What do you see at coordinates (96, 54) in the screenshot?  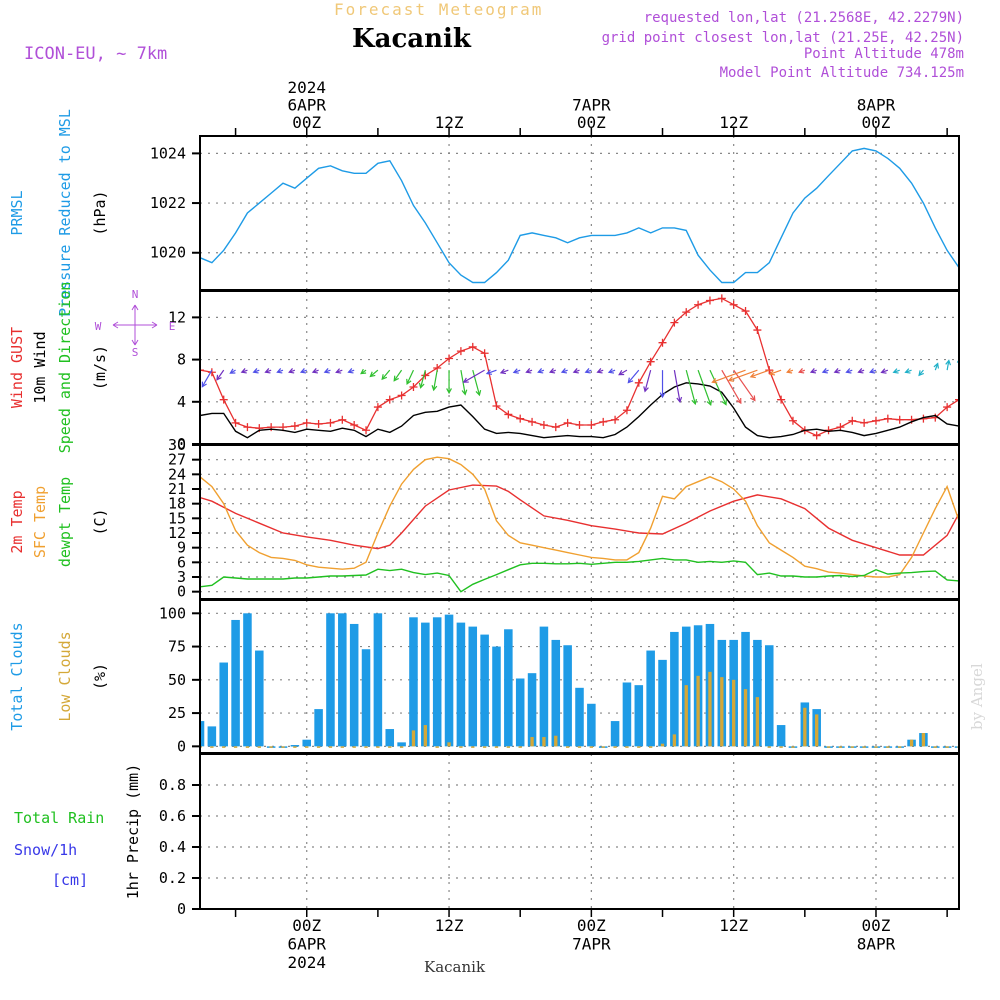 I see `model-label: ICON-EU, ~ 7km` at bounding box center [96, 54].